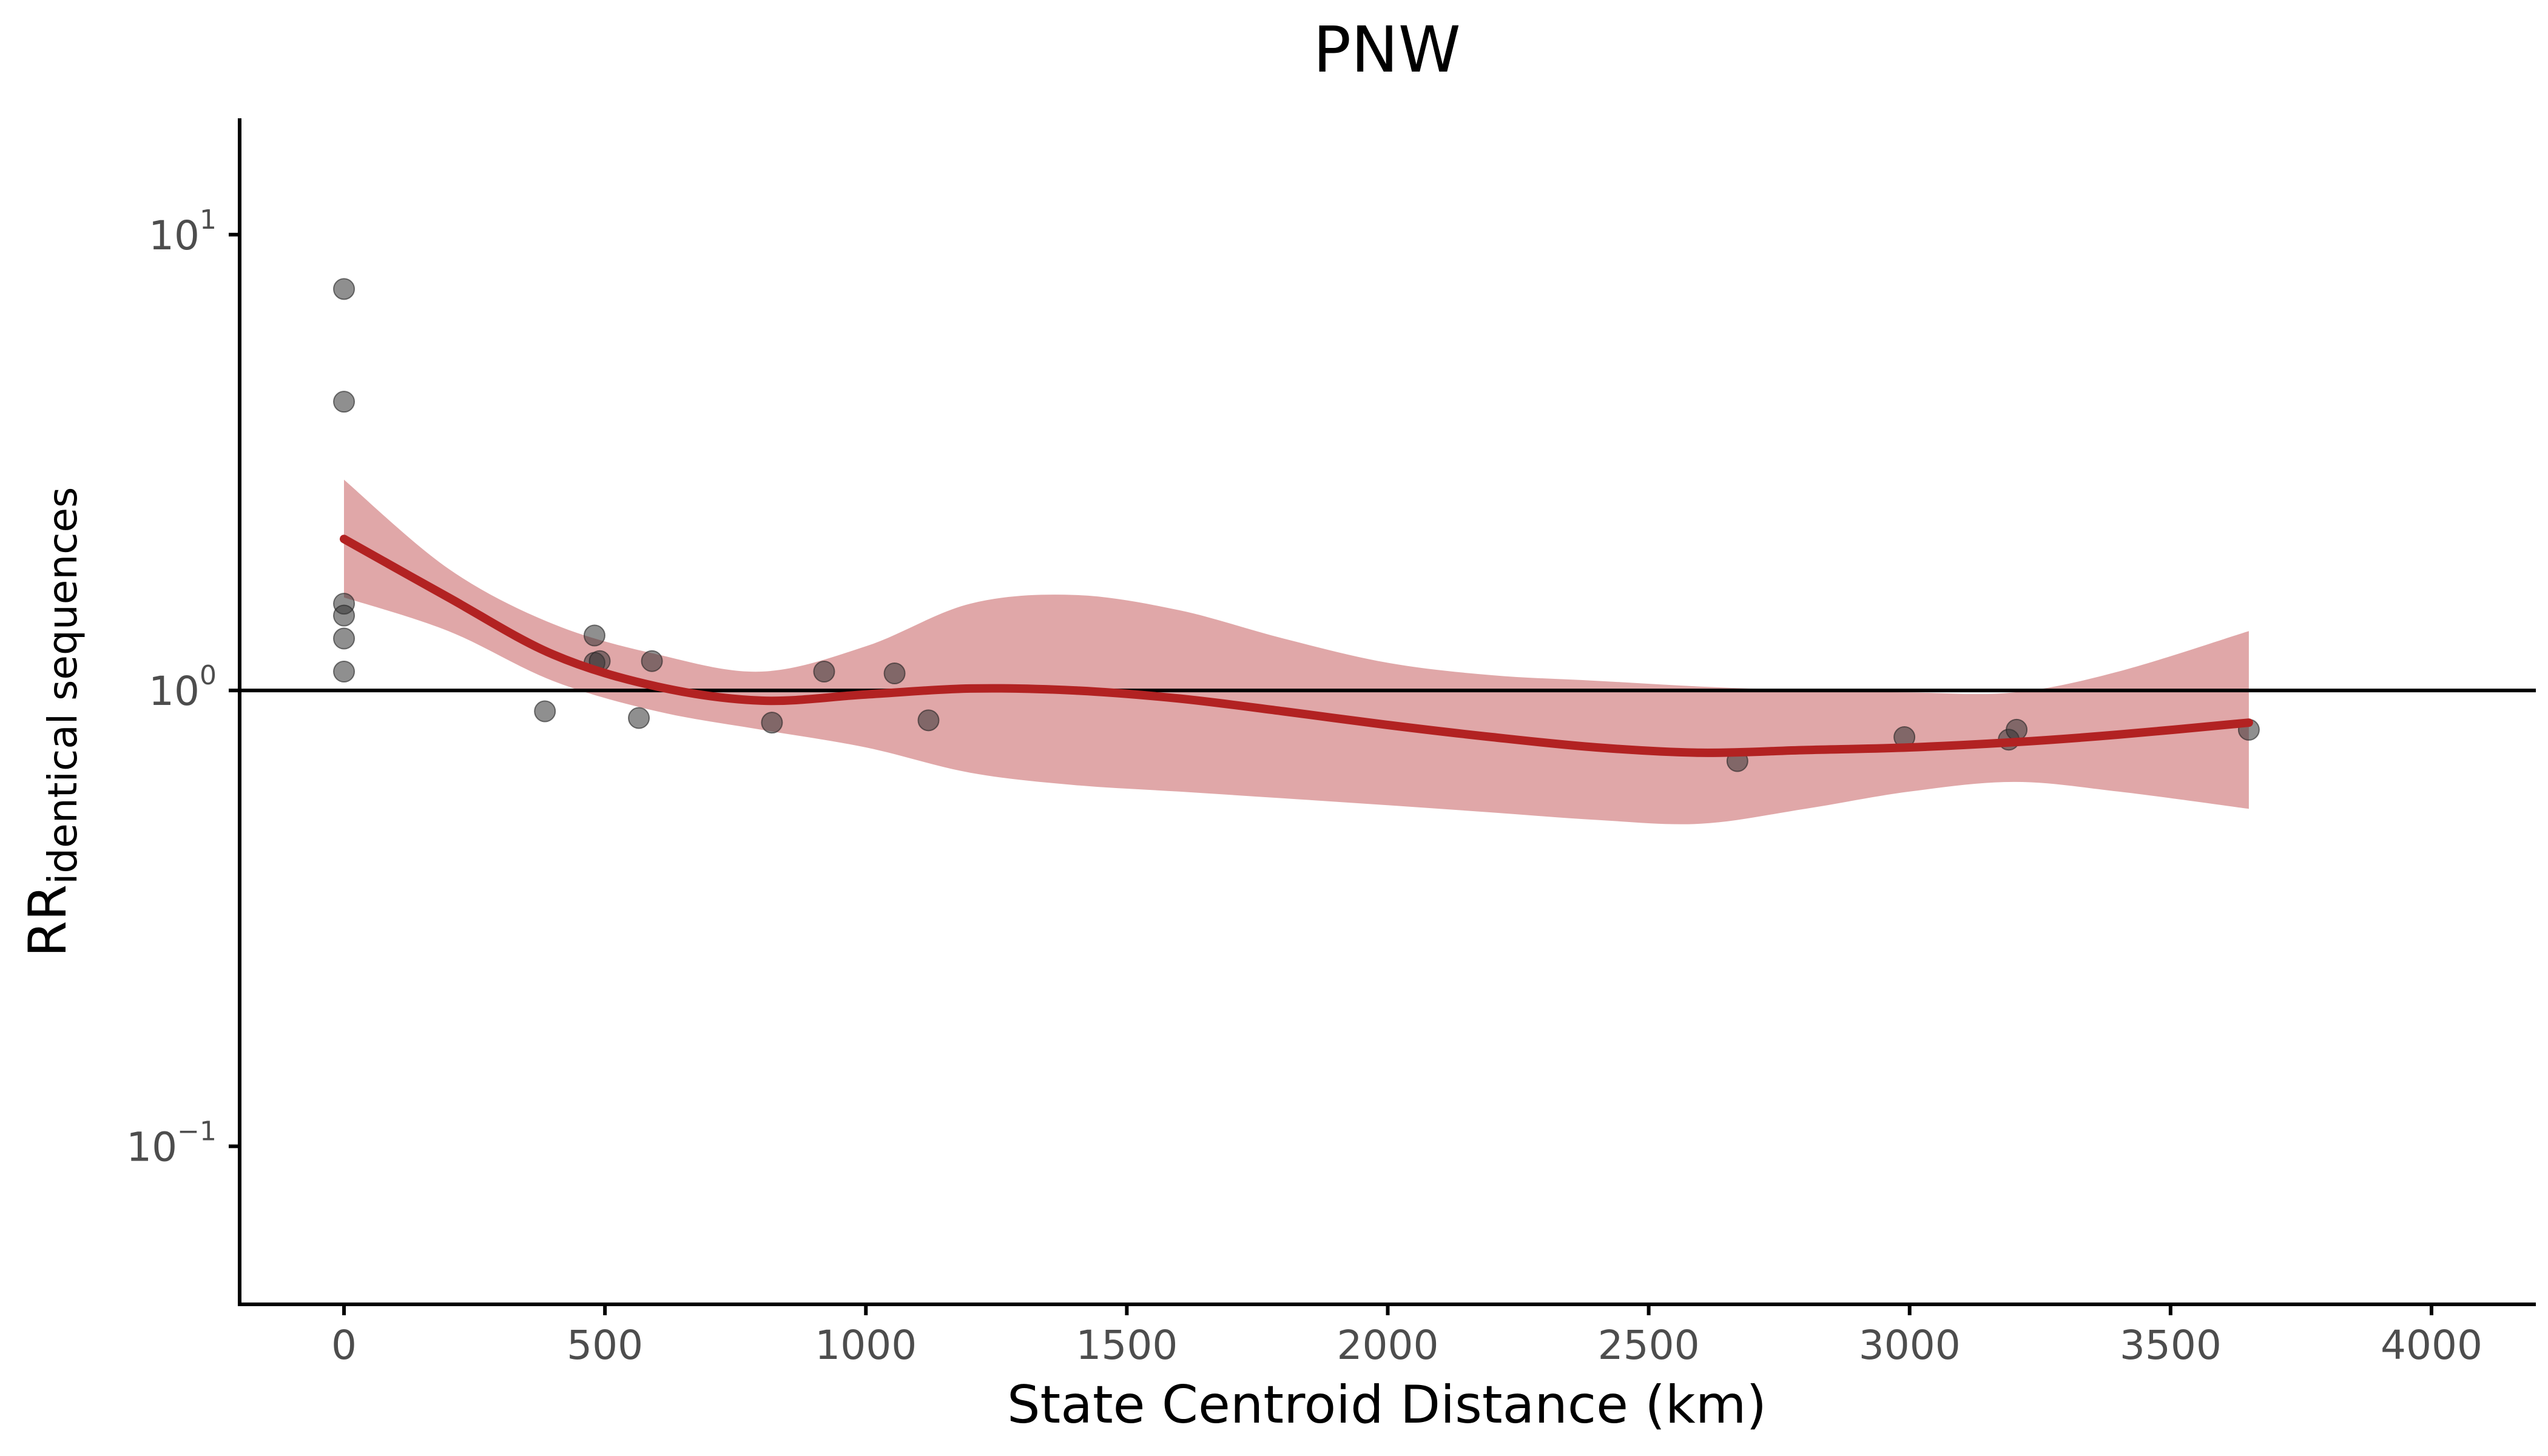  Describe the element at coordinates (2431, 1345) in the screenshot. I see `x-tick-label: 4000` at that location.